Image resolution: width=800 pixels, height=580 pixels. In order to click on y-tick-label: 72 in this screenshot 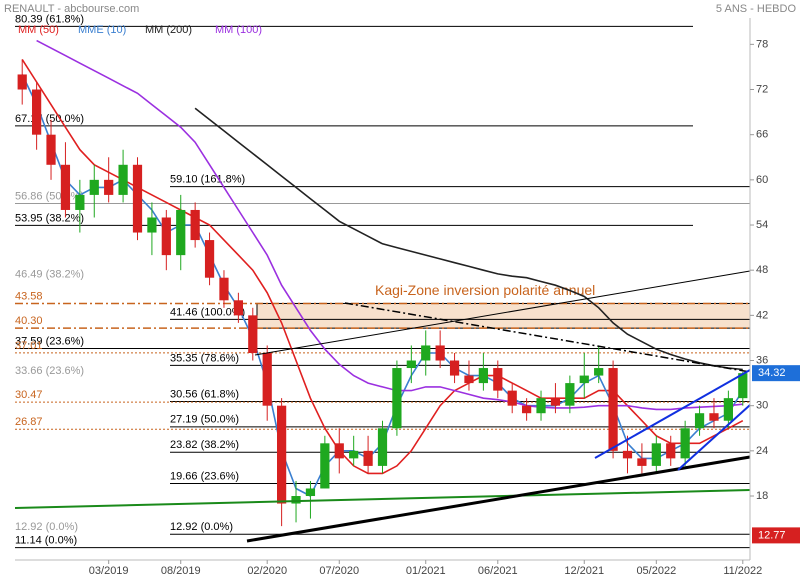, I will do `click(762, 89)`.